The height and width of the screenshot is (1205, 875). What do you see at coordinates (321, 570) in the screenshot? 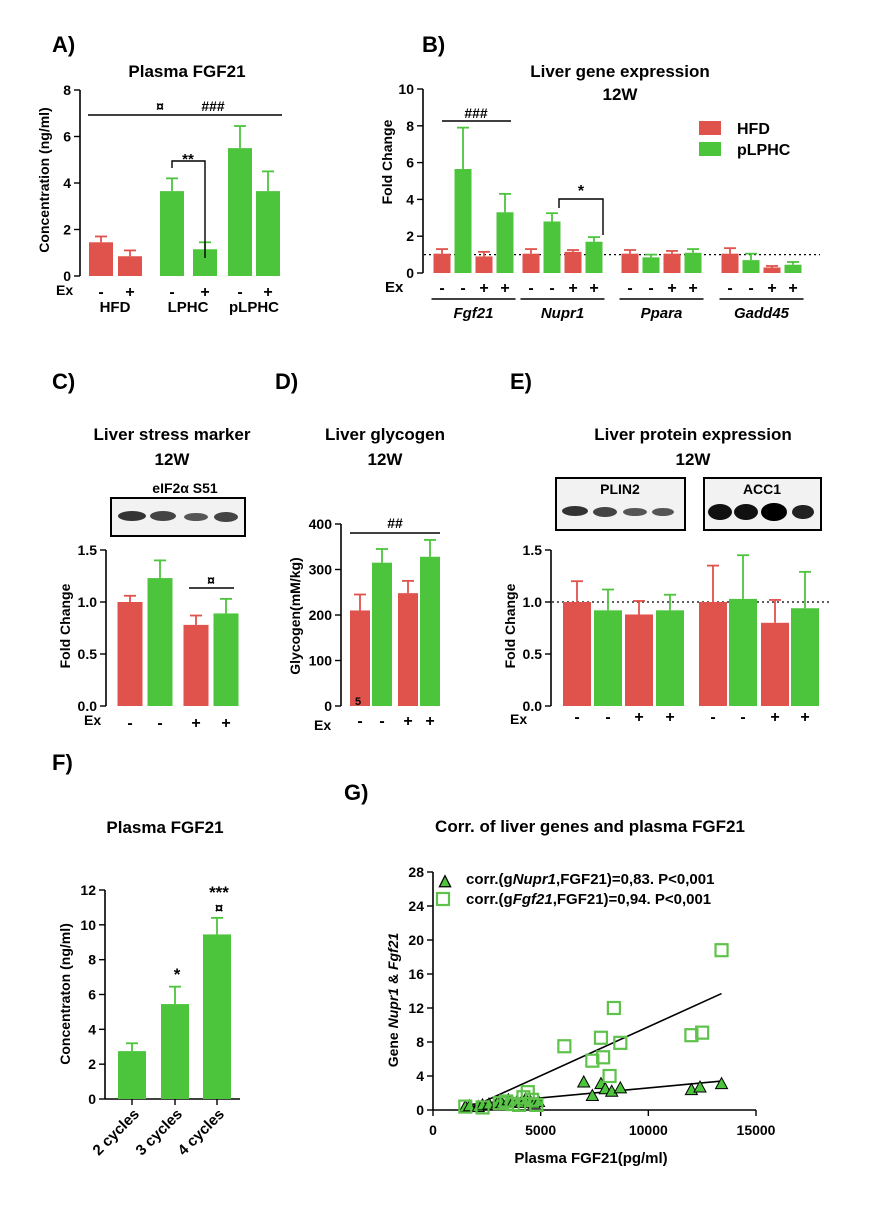
I see `d-y-tick-label: 300` at bounding box center [321, 570].